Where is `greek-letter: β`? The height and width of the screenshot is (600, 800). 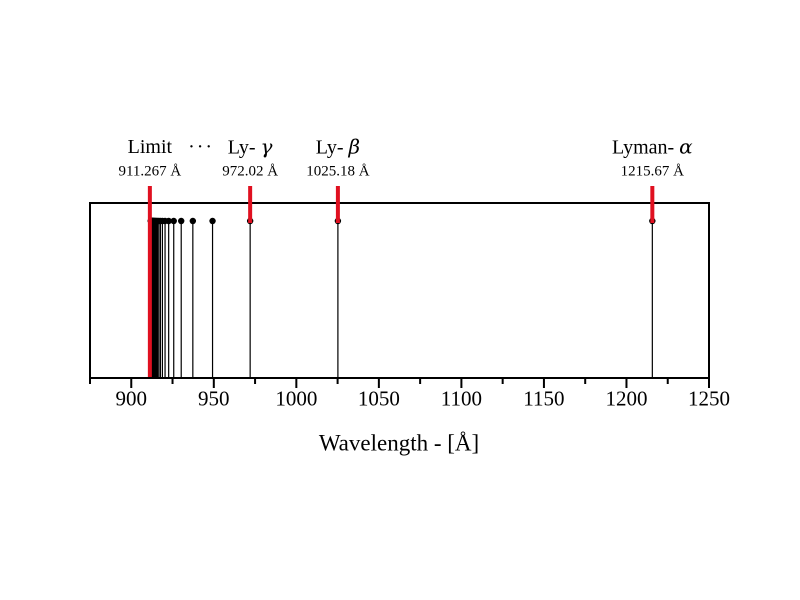 greek-letter: β is located at coordinates (354, 146).